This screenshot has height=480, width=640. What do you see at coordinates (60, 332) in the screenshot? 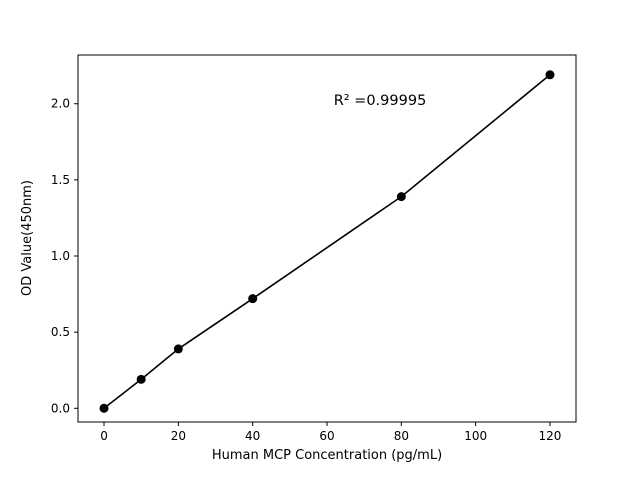
I see `y-tick-label: 0.5` at bounding box center [60, 332].